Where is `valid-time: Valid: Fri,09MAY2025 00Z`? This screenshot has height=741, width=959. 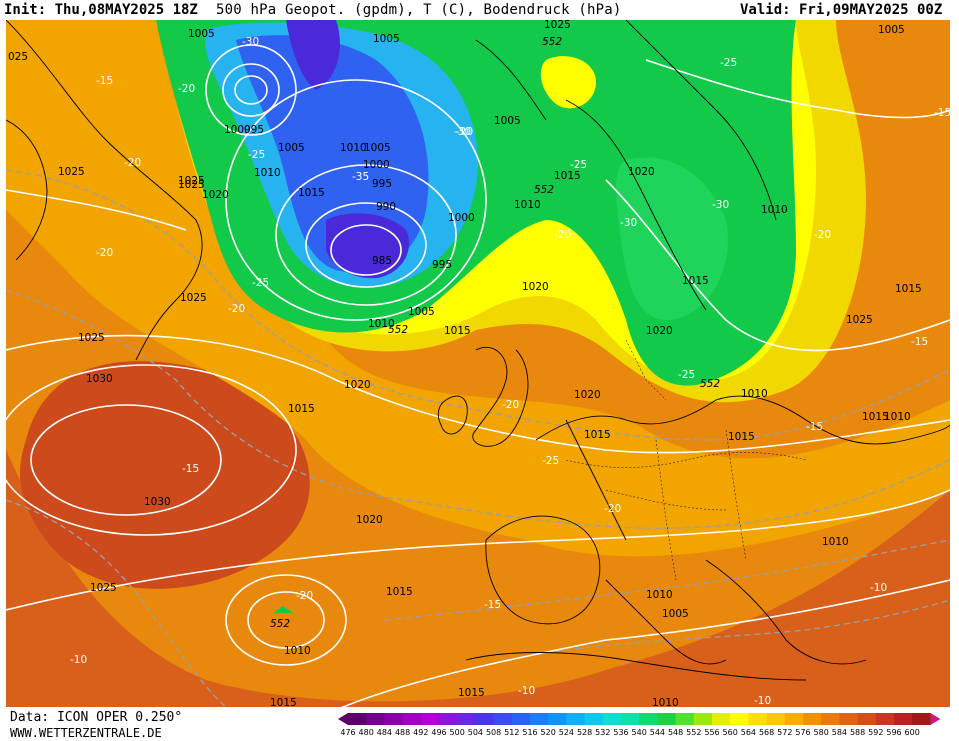 valid-time: Valid: Fri,09MAY2025 00Z is located at coordinates (841, 10).